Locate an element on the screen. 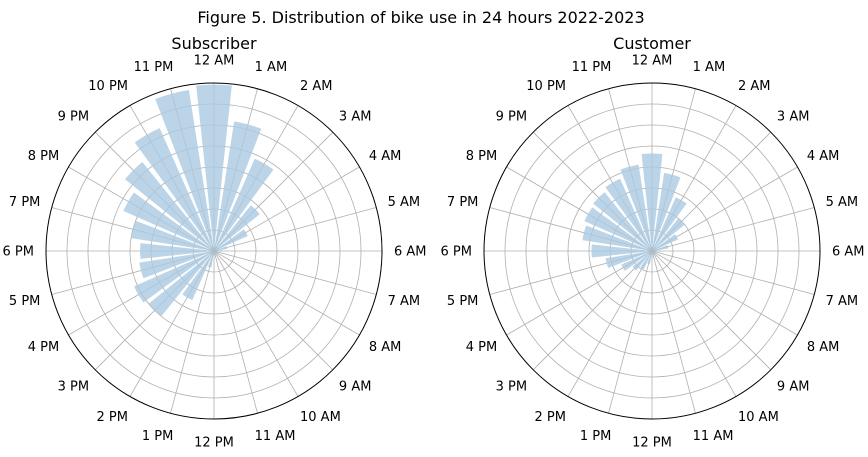 The width and height of the screenshot is (868, 457). customer-hour-label-3-am: 3 AM is located at coordinates (793, 116).